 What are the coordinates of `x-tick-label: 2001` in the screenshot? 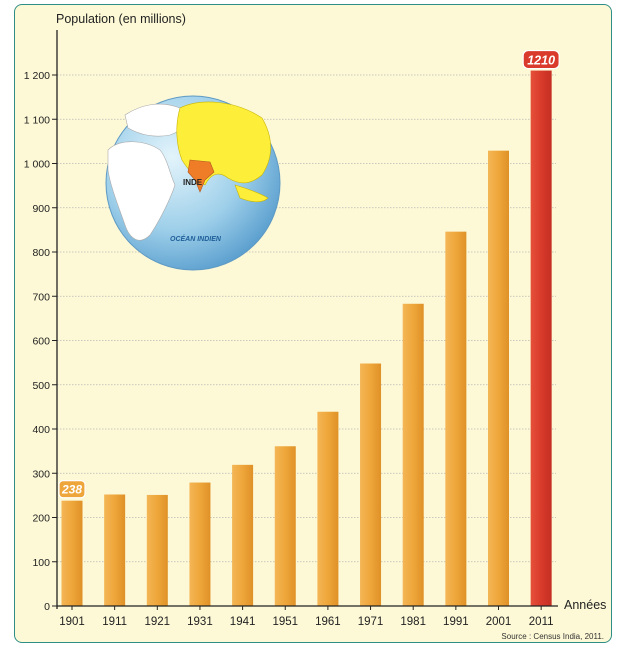 It's located at (499, 622).